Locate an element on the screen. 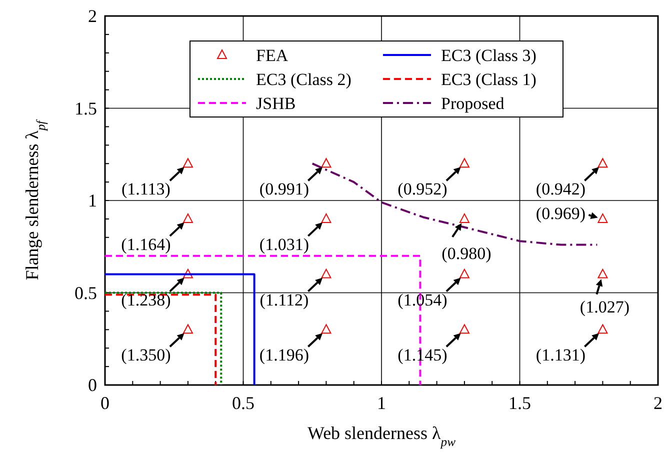 Image resolution: width=668 pixels, height=461 pixels. legend-label: FEA is located at coordinates (272, 55).